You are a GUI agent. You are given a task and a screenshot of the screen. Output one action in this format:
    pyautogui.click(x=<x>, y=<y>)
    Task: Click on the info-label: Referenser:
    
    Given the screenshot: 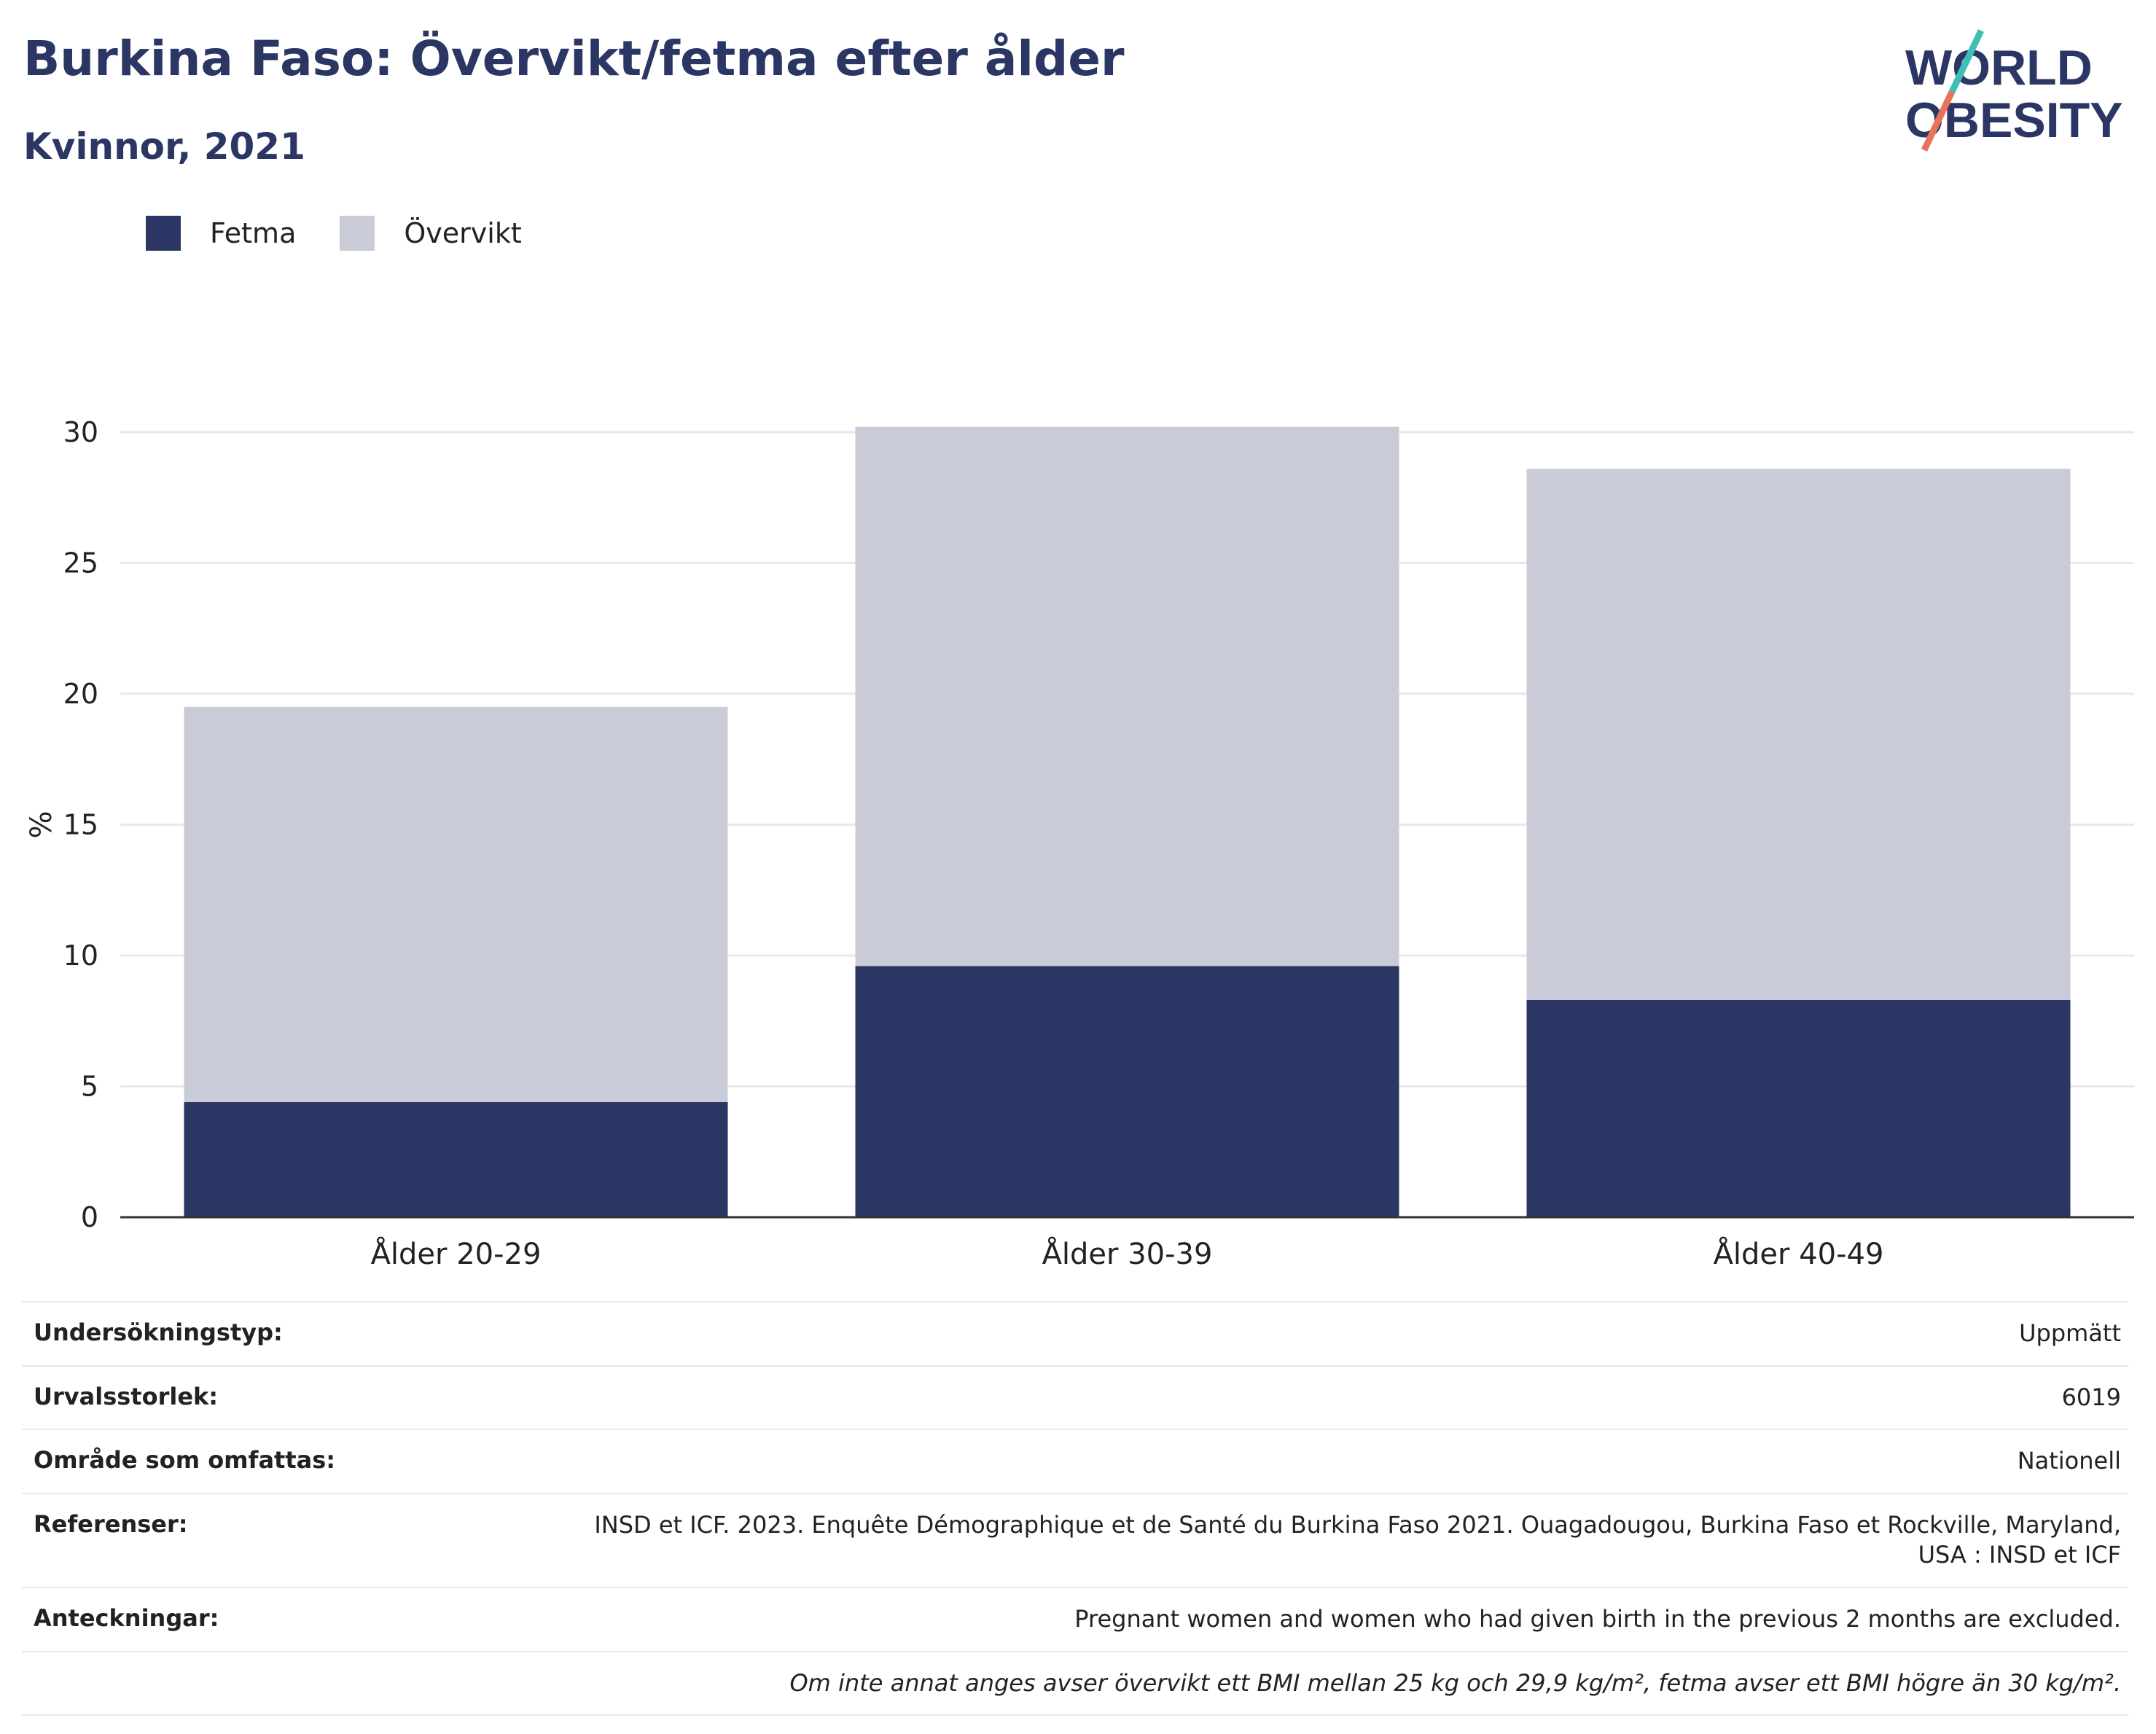 What is the action you would take?
    pyautogui.click(x=111, y=1524)
    